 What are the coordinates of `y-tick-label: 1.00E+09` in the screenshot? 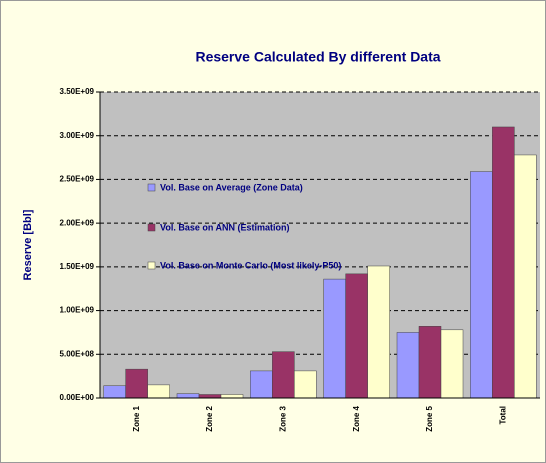 It's located at (77, 310).